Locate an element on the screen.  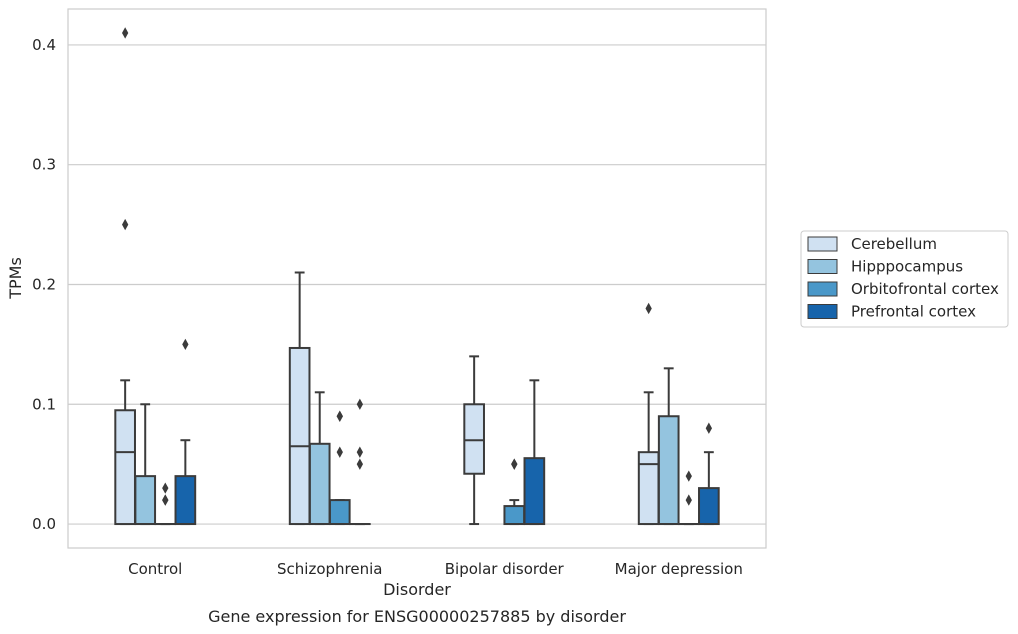
y-tick-label: 0.3 is located at coordinates (44, 165).